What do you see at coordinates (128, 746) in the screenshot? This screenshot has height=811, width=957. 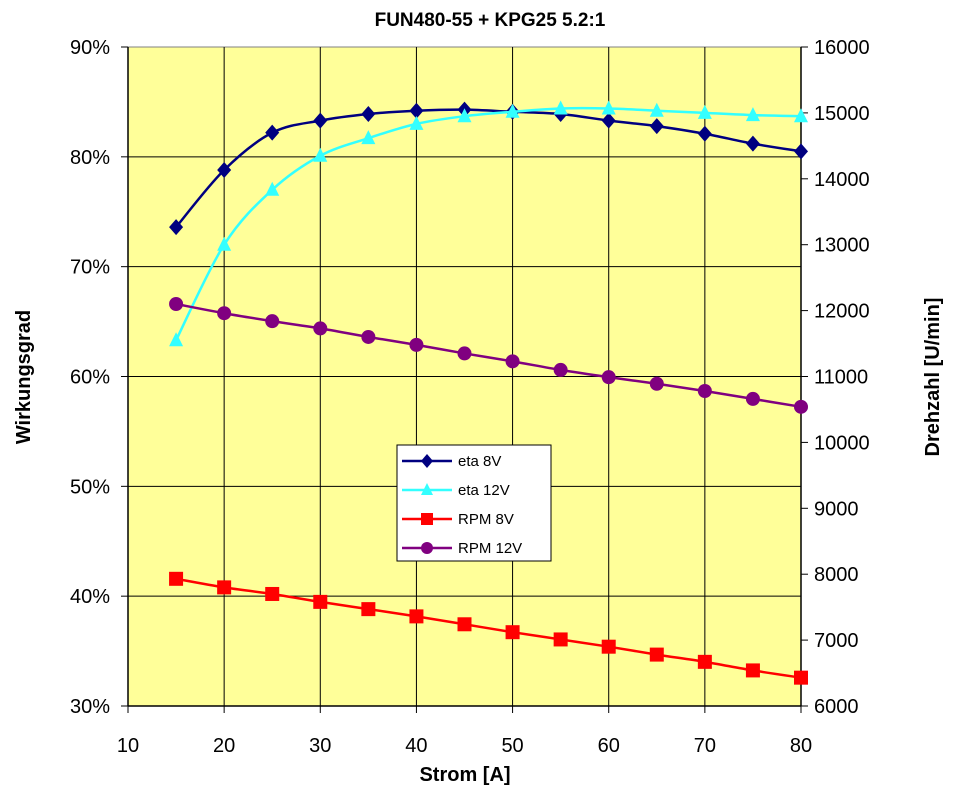 I see `x-tick-label: 10` at bounding box center [128, 746].